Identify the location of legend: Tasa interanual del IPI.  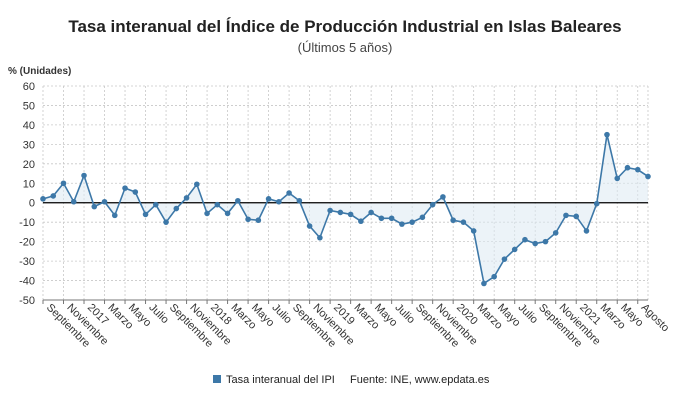
(274, 380).